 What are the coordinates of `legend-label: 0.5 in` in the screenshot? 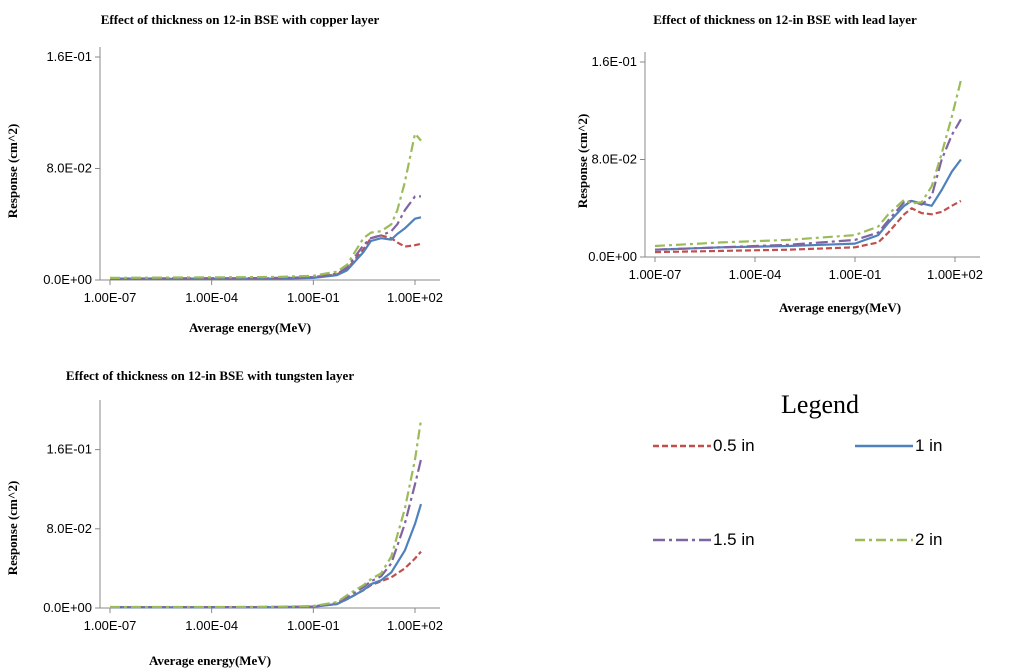 It's located at (734, 445).